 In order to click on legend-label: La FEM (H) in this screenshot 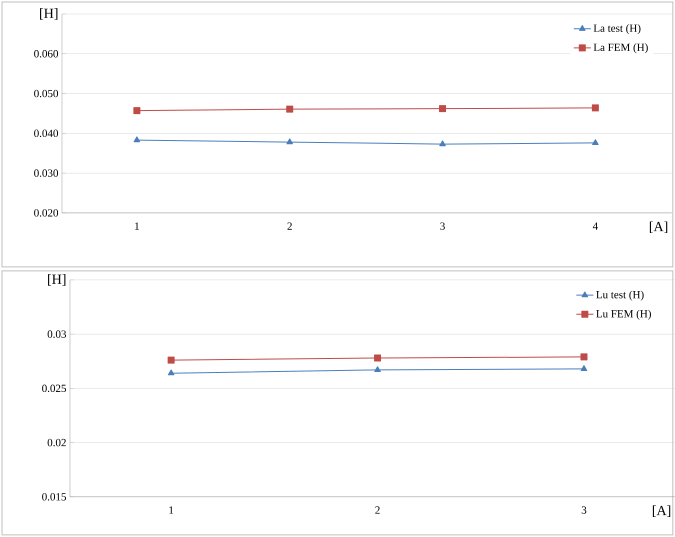, I will do `click(621, 48)`.